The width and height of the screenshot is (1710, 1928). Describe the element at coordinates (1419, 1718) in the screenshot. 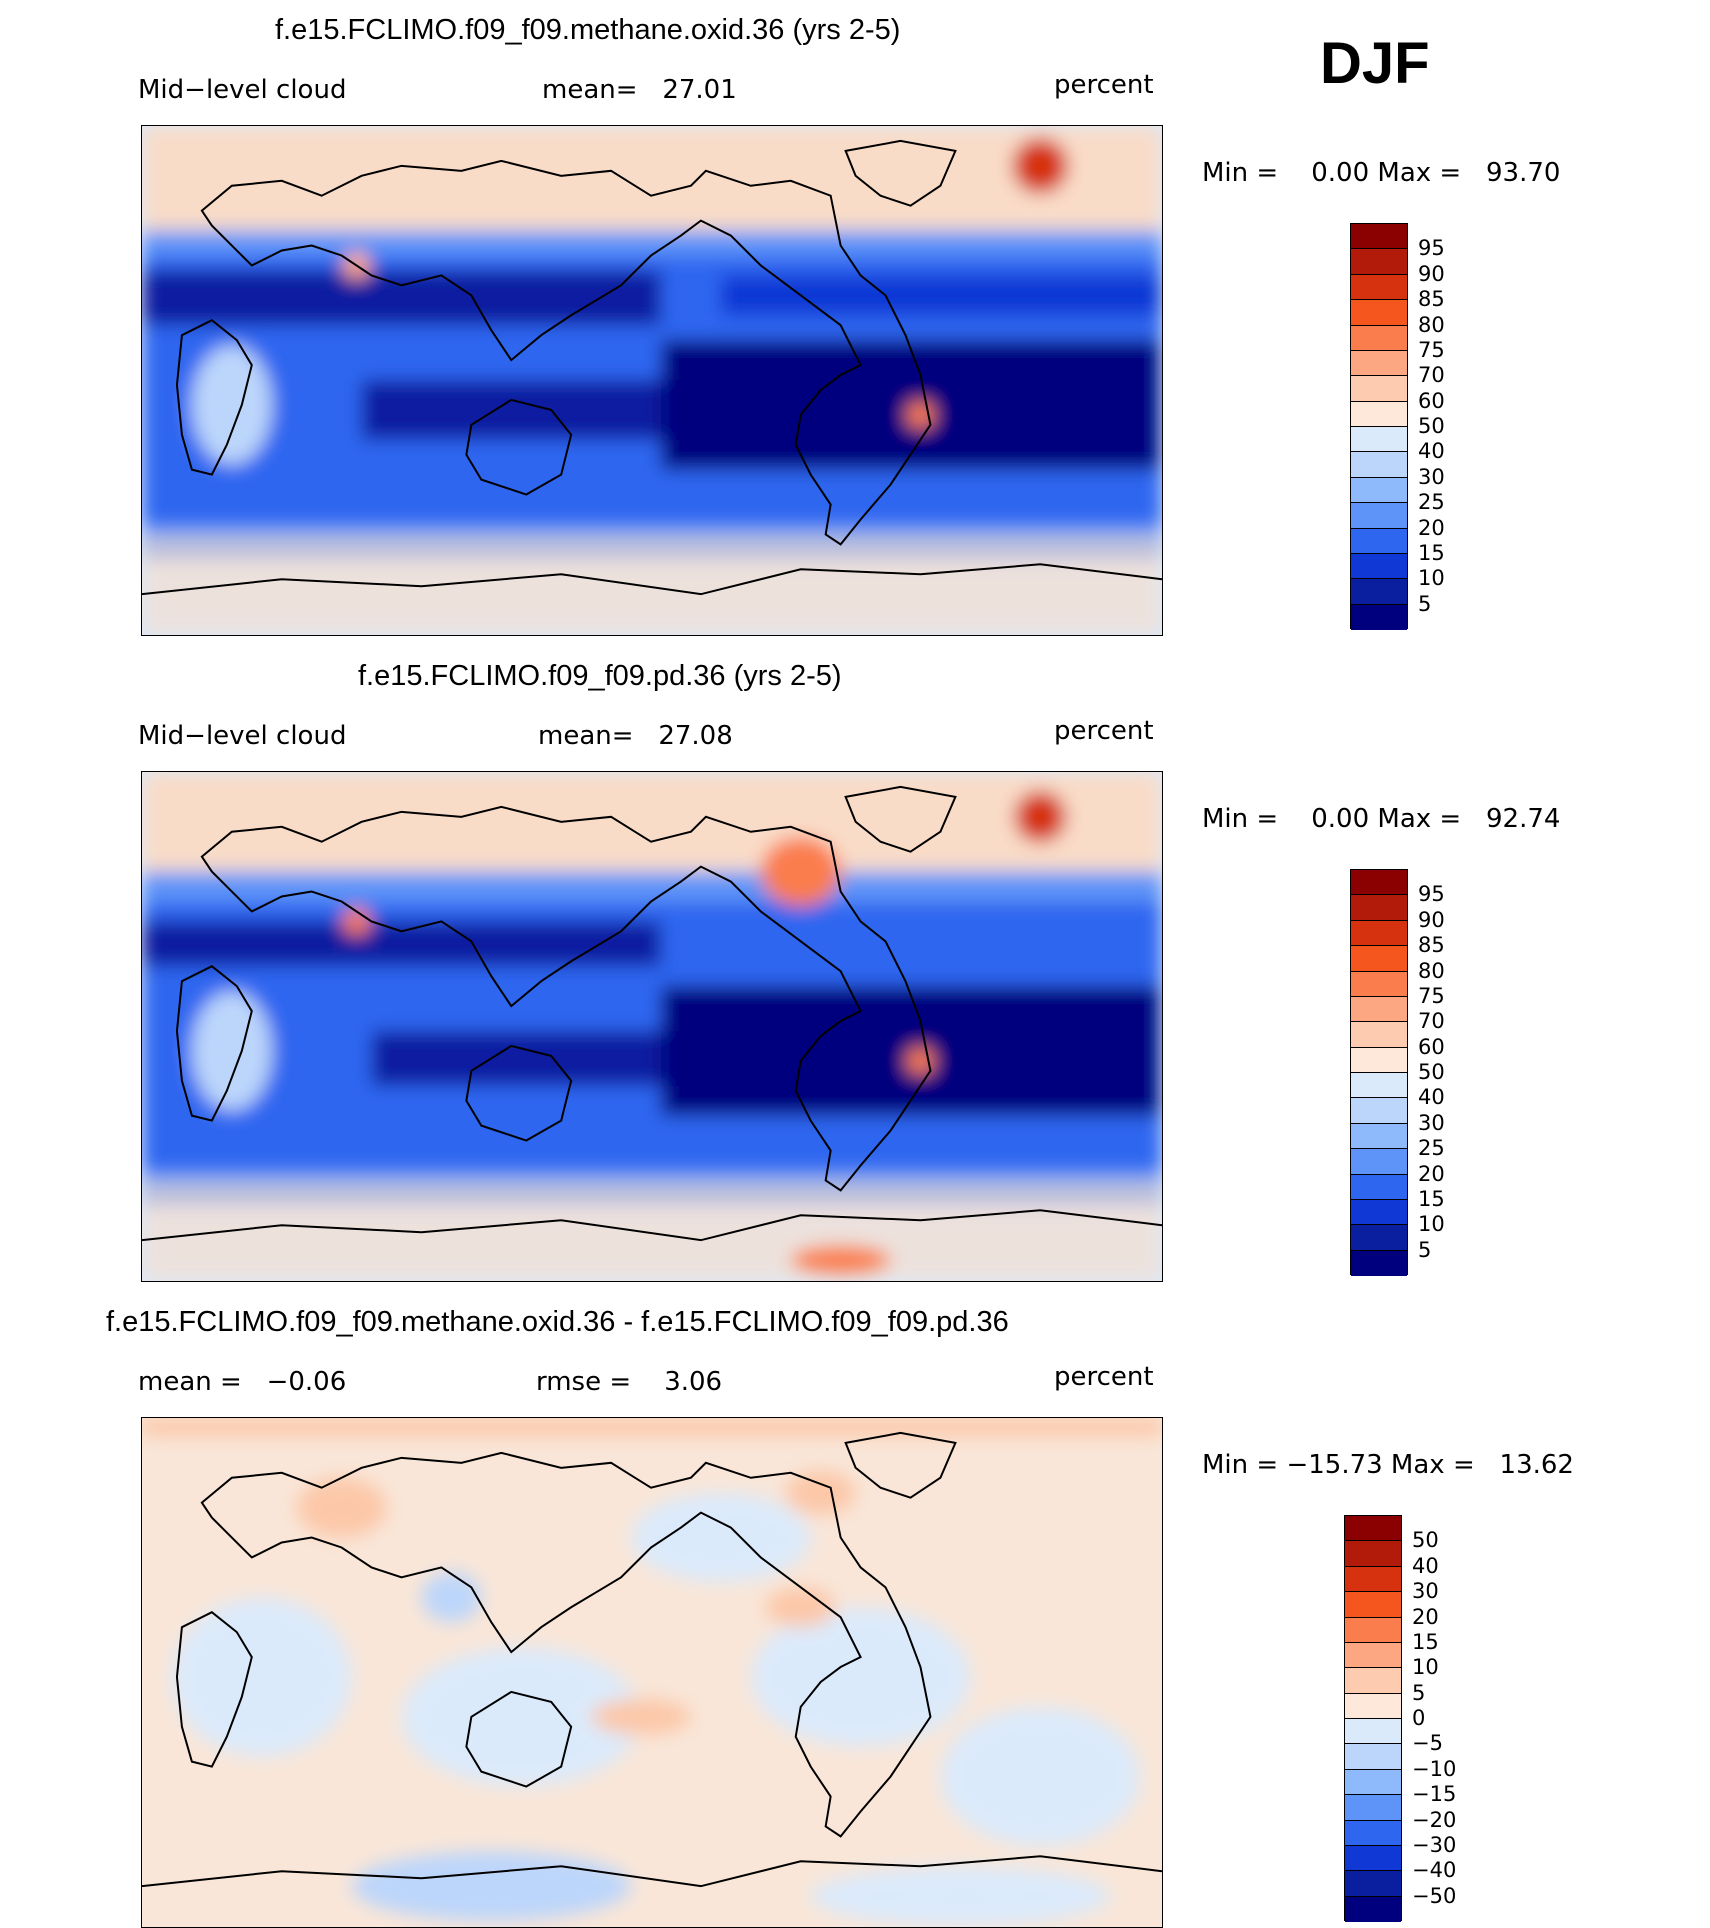

I see `colorbar-tick-label: 0` at that location.